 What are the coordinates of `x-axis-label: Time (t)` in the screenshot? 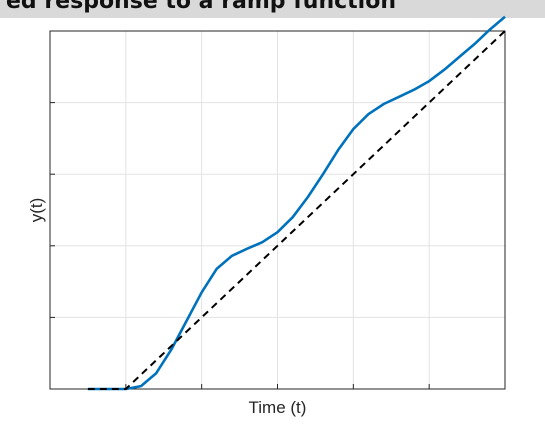 It's located at (278, 407).